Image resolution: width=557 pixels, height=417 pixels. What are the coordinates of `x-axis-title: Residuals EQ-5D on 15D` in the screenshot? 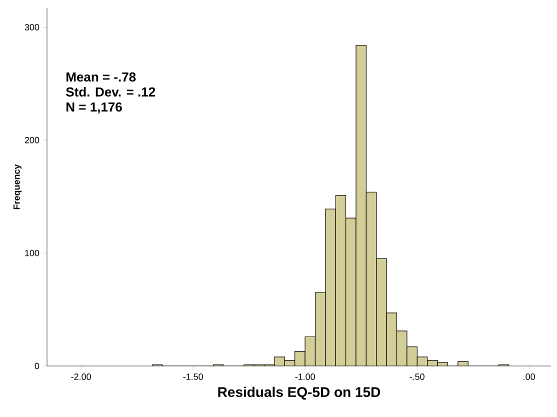 It's located at (299, 393).